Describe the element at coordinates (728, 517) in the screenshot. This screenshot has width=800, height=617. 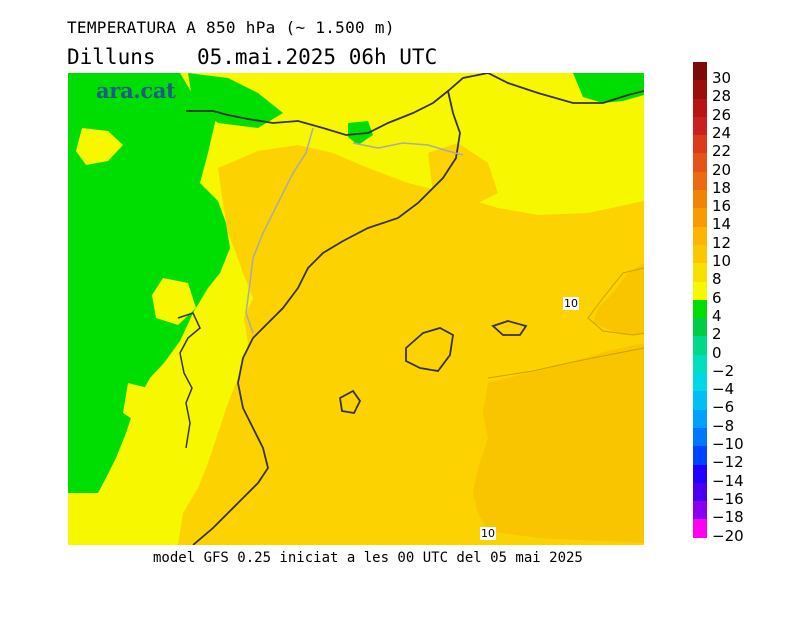
I see `colorbar-label: −18` at that location.